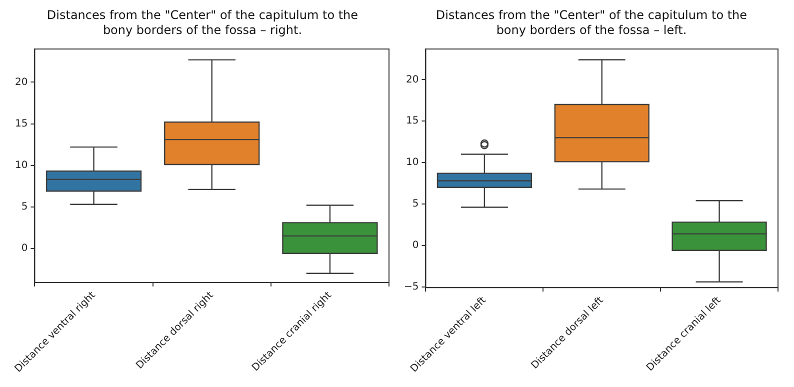 The width and height of the screenshot is (794, 387). I want to click on y-tick-label: −5, so click(411, 286).